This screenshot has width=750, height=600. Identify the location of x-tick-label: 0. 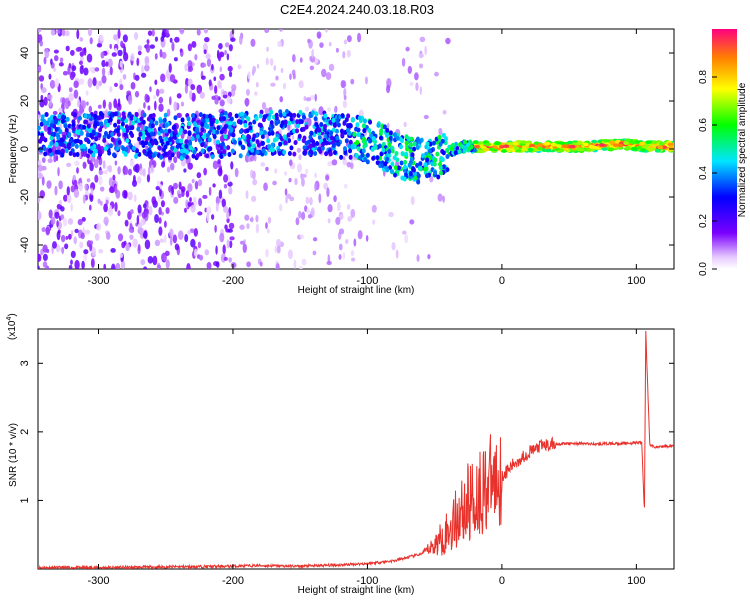
(502, 281).